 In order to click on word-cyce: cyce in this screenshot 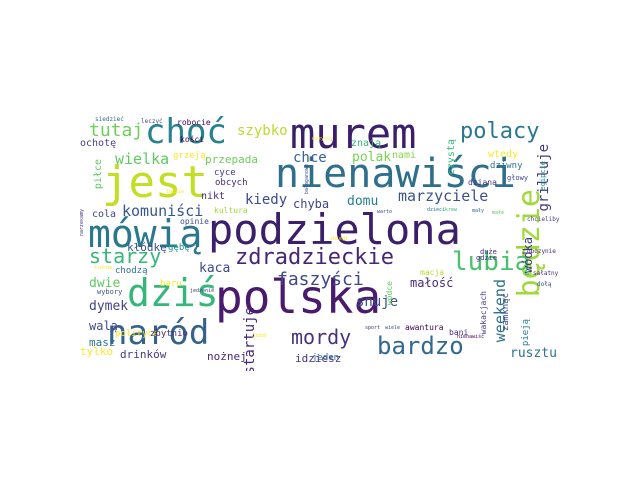, I will do `click(225, 173)`.